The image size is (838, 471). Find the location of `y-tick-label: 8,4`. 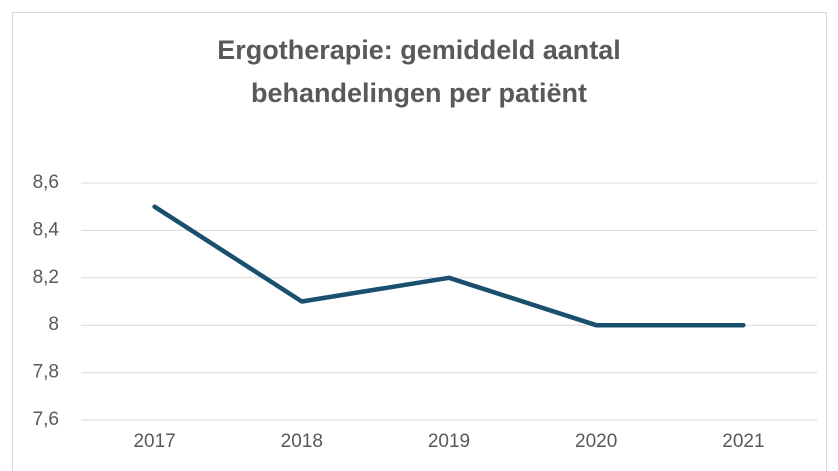

y-tick-label: 8,4 is located at coordinates (46, 229).